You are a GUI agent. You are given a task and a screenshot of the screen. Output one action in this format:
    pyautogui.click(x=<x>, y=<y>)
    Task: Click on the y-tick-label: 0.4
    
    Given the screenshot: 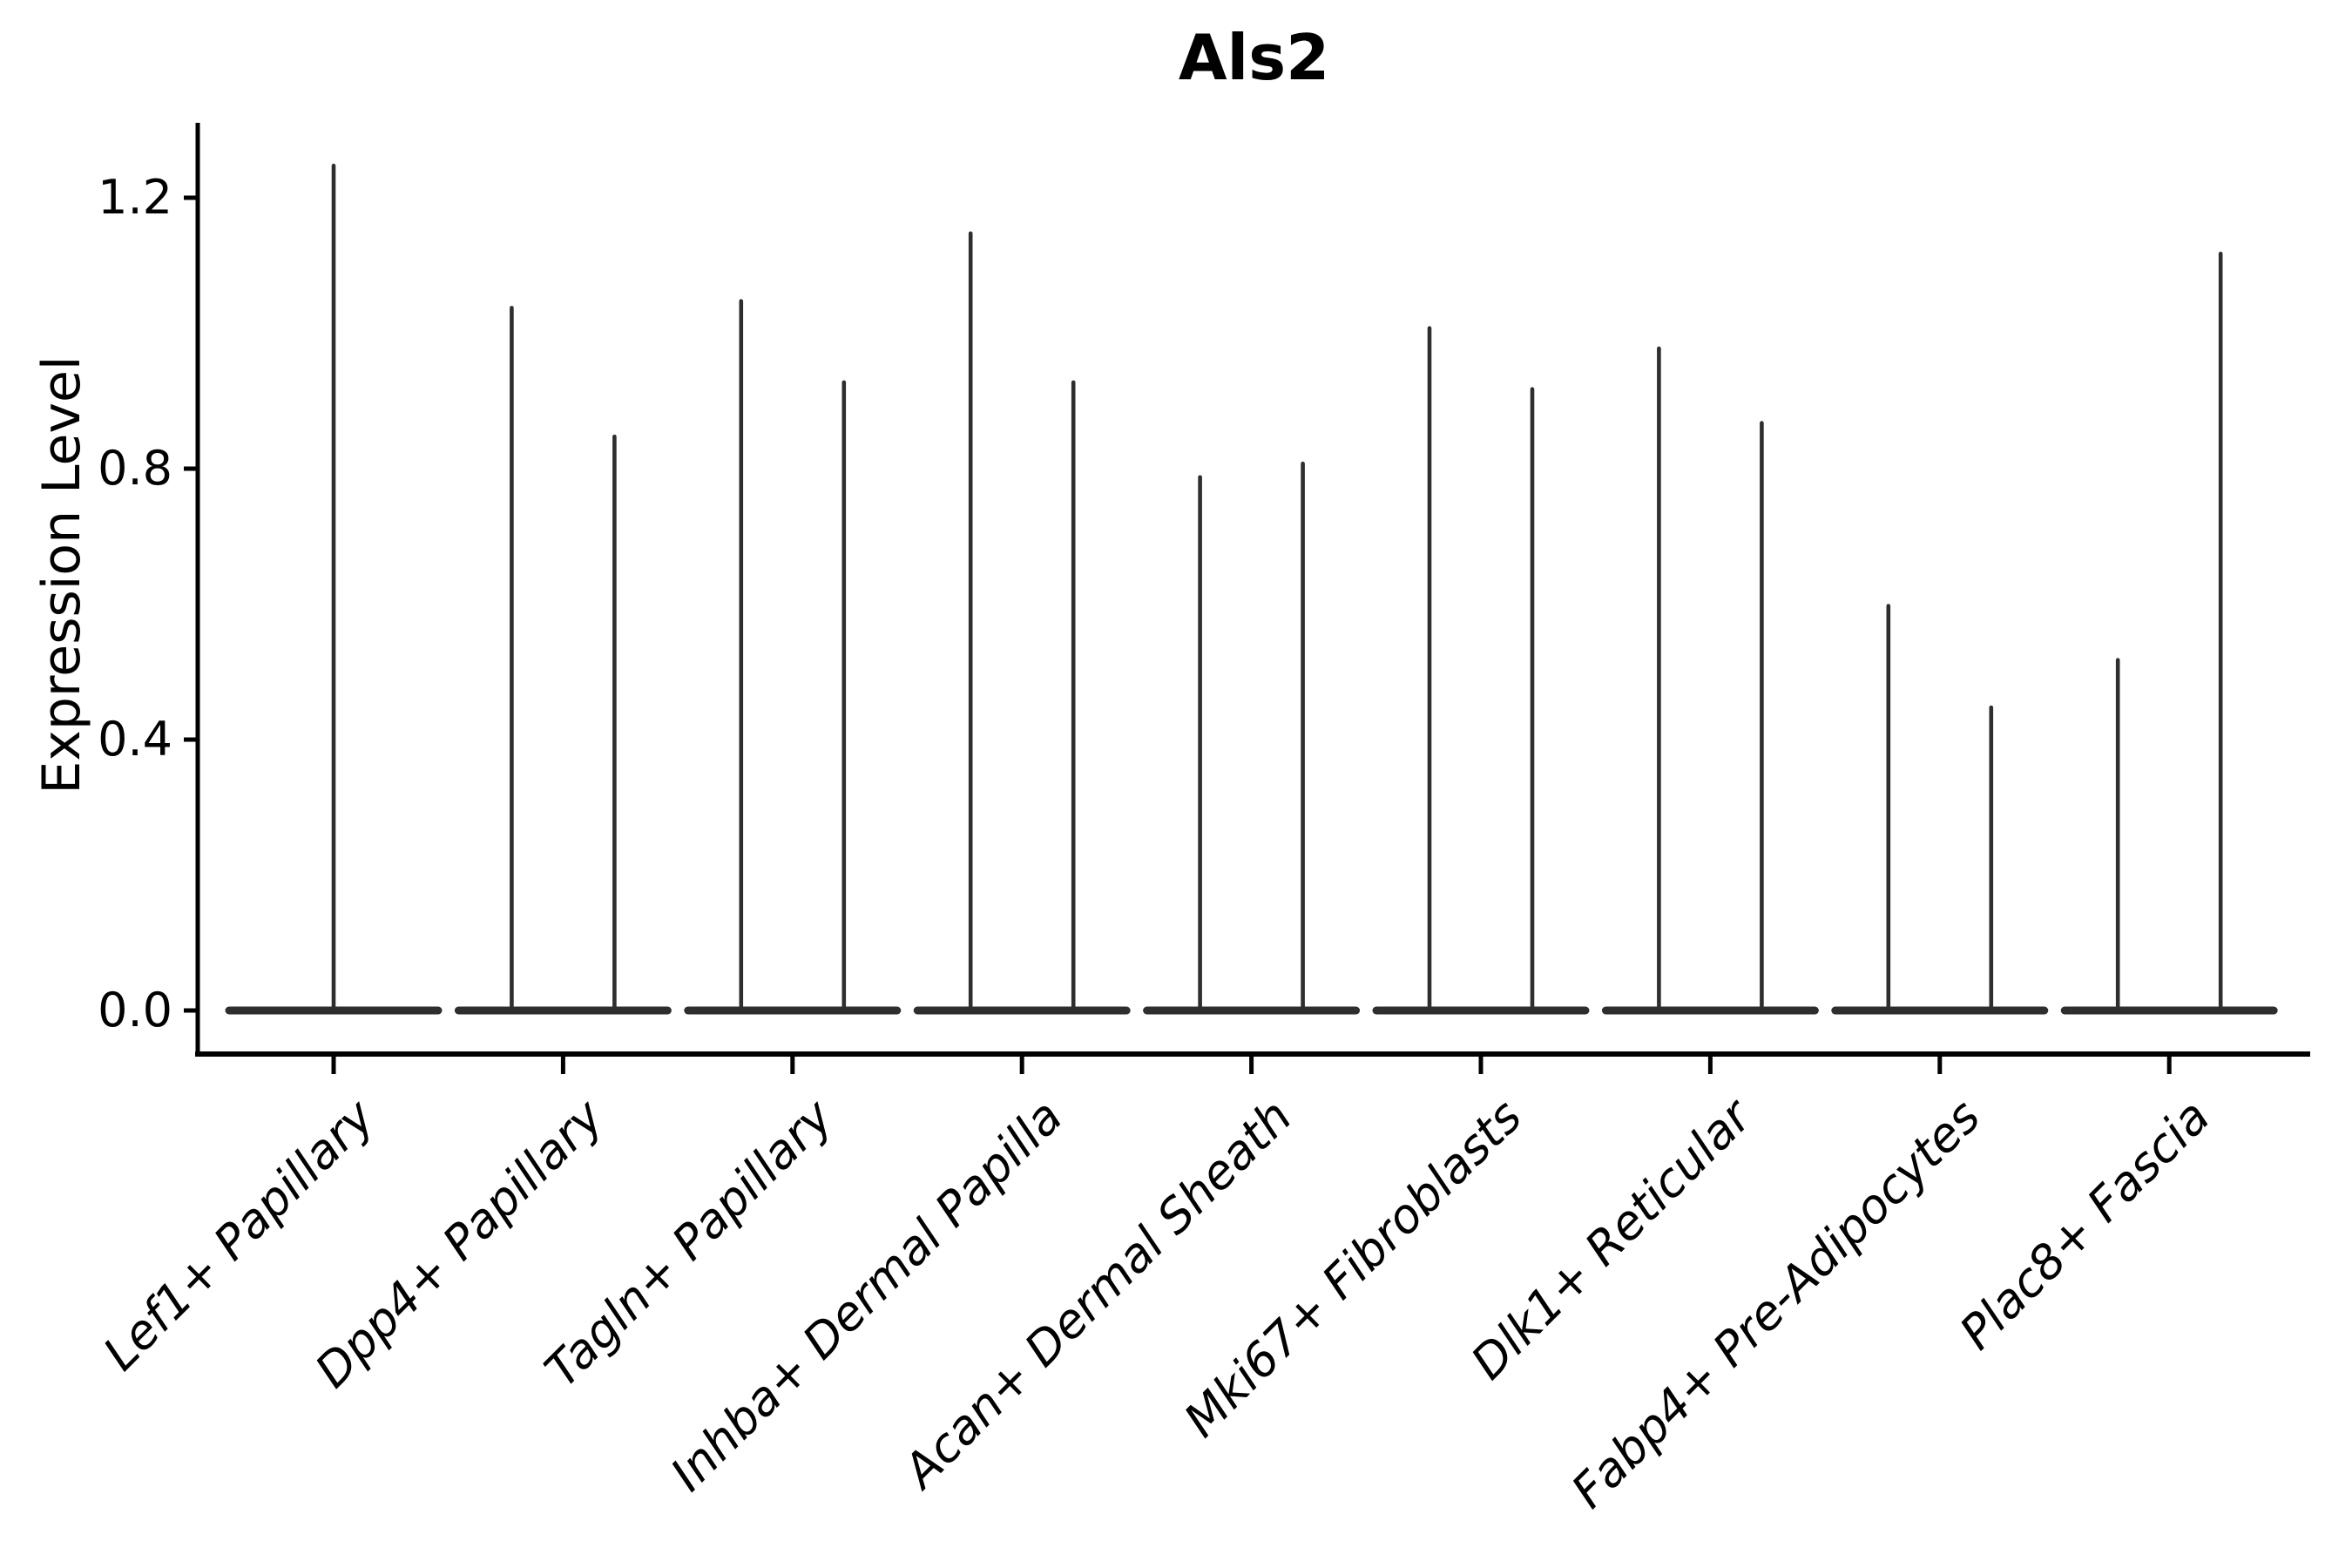 What is the action you would take?
    pyautogui.click(x=135, y=739)
    